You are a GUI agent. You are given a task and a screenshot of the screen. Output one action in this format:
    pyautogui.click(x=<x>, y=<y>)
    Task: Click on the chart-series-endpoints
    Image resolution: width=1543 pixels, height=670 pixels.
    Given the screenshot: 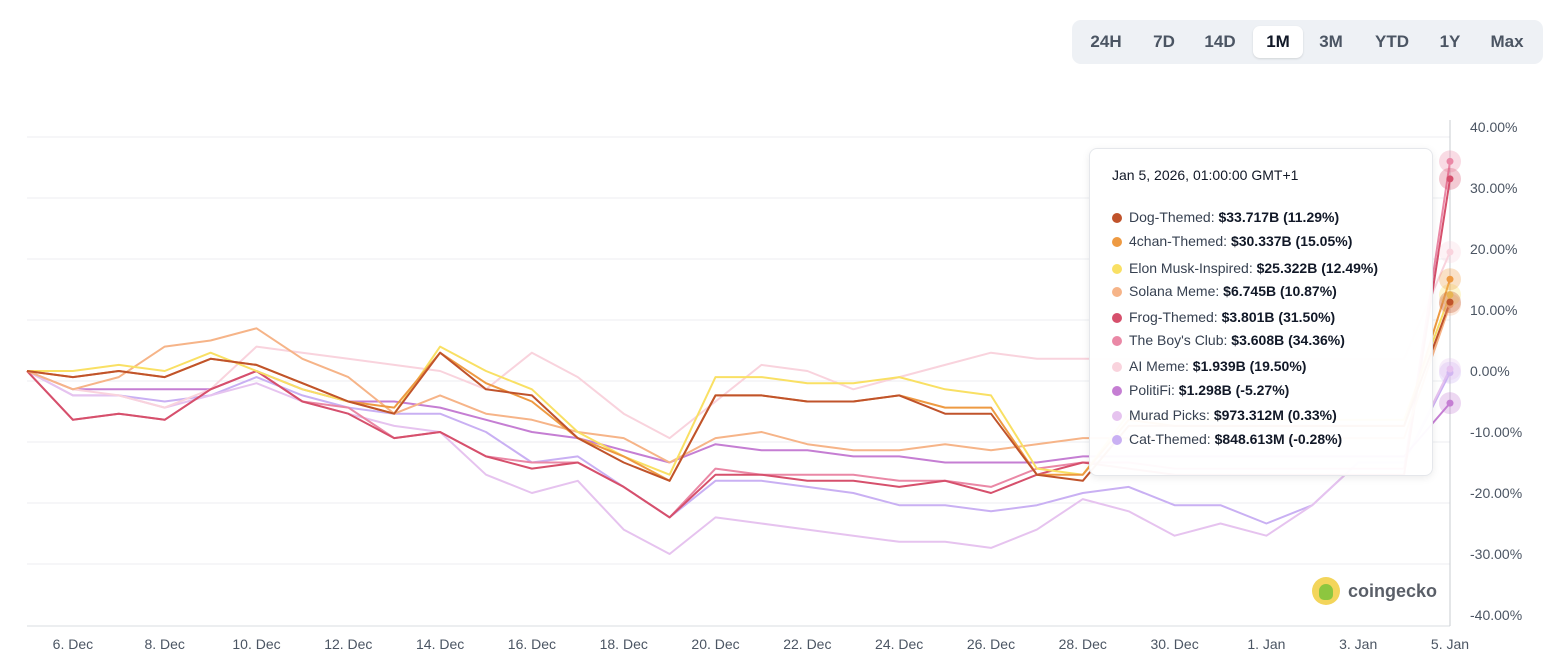 What is the action you would take?
    pyautogui.click(x=1450, y=282)
    